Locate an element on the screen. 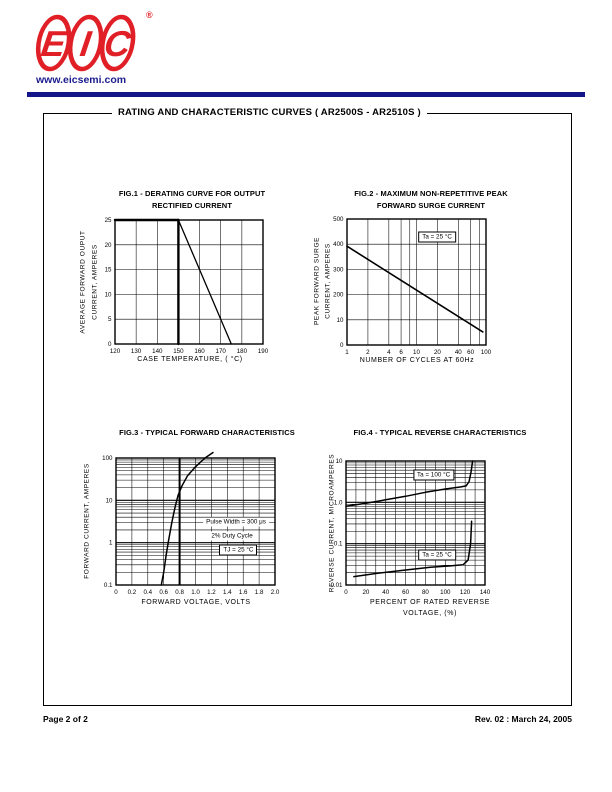 Image resolution: width=612 pixels, height=792 pixels. fig2-y-axis-label-line1: PEAK FORWARD SURGE is located at coordinates (317, 281).